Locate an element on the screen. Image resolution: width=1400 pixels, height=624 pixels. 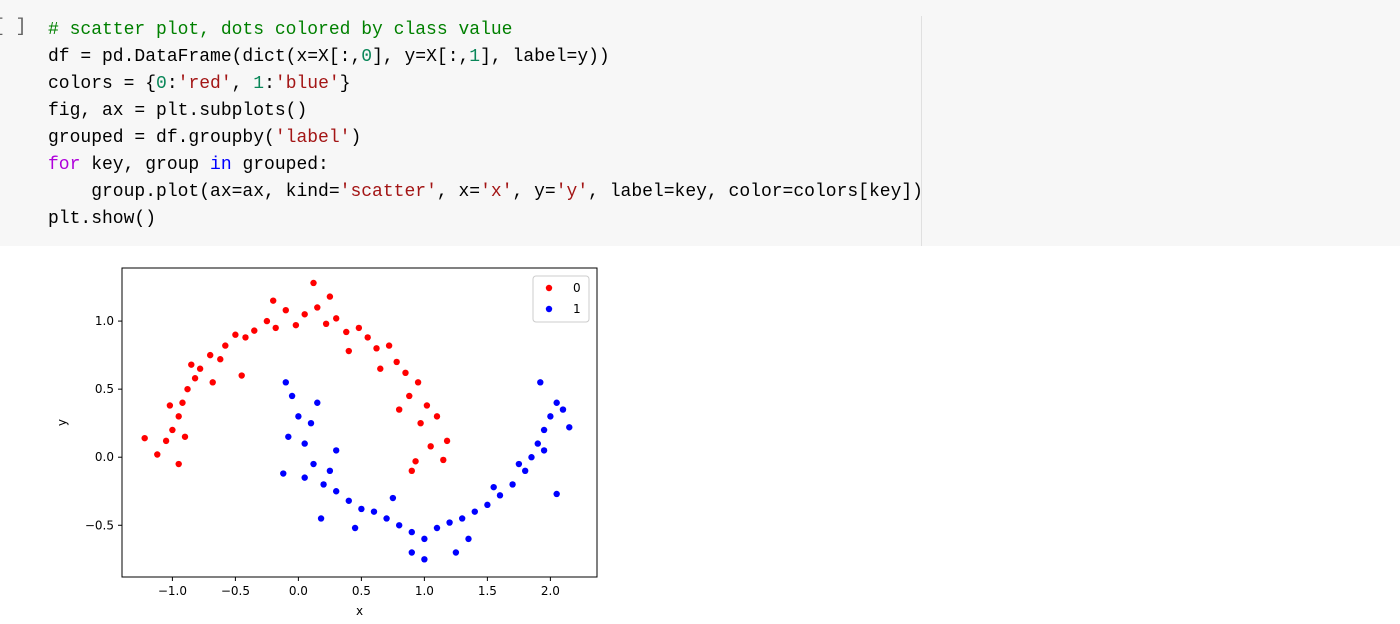
code-token: 'red' is located at coordinates (204, 84).